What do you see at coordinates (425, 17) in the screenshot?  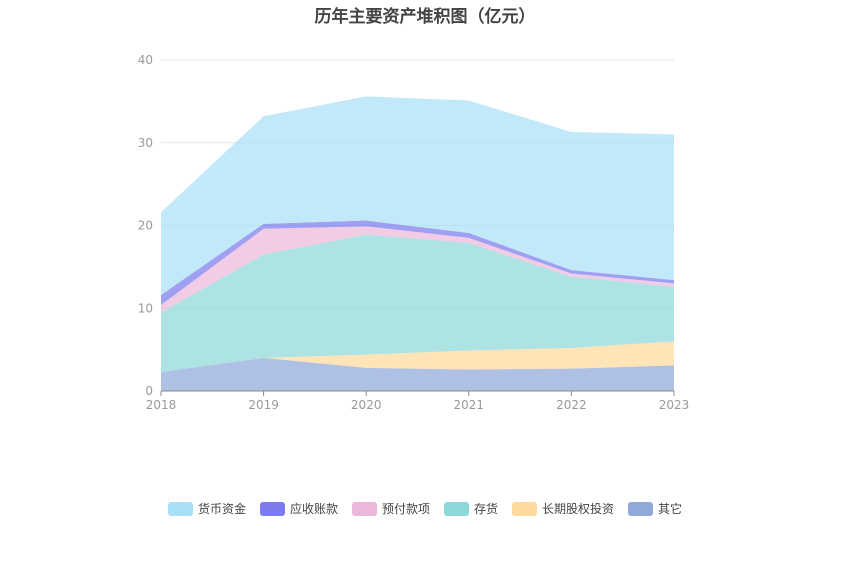 I see `chart-title: 历年主要资产堆积图（亿元）` at bounding box center [425, 17].